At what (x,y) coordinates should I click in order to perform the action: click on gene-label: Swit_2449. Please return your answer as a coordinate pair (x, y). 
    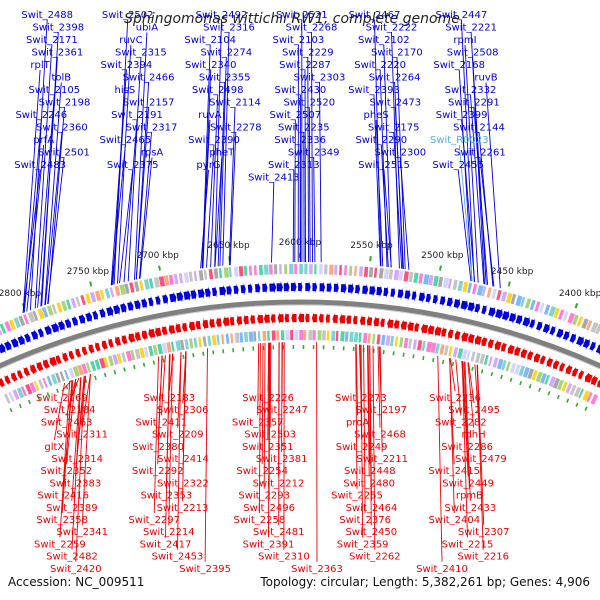
    Looking at the image, I should click on (468, 425).